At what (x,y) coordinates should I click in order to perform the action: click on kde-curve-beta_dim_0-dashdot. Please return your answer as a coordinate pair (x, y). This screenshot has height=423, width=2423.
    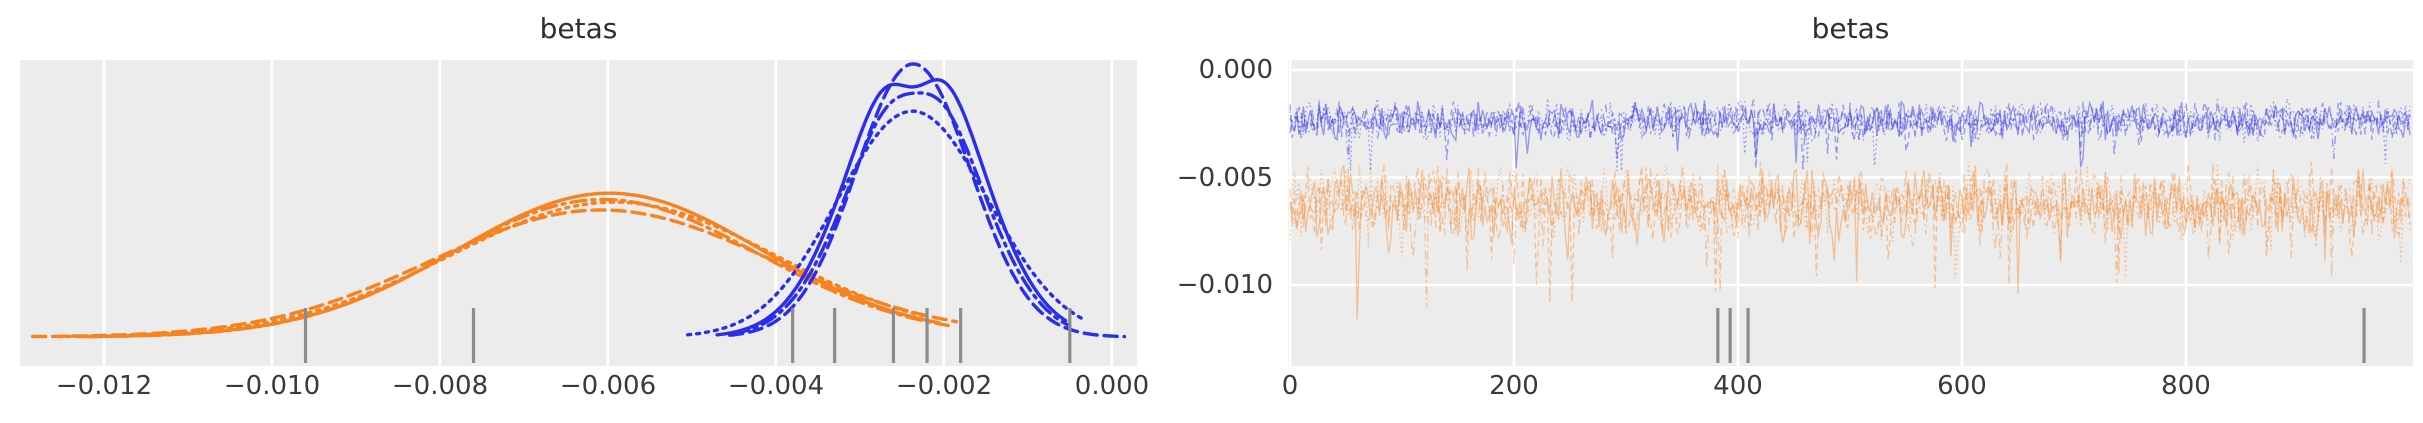
    Looking at the image, I should click on (902, 213).